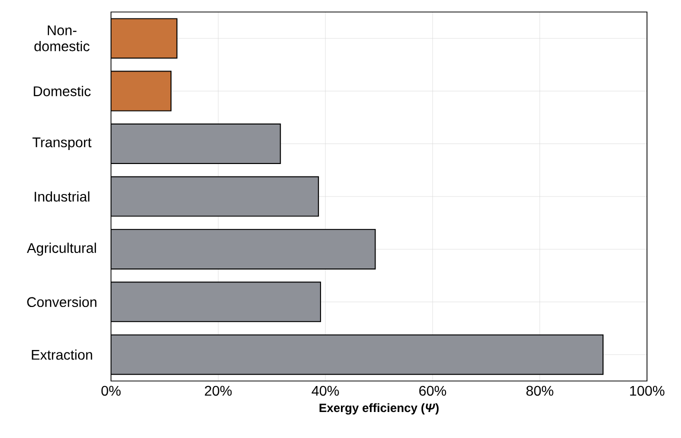  I want to click on y-tick-label: Industrial, so click(62, 196).